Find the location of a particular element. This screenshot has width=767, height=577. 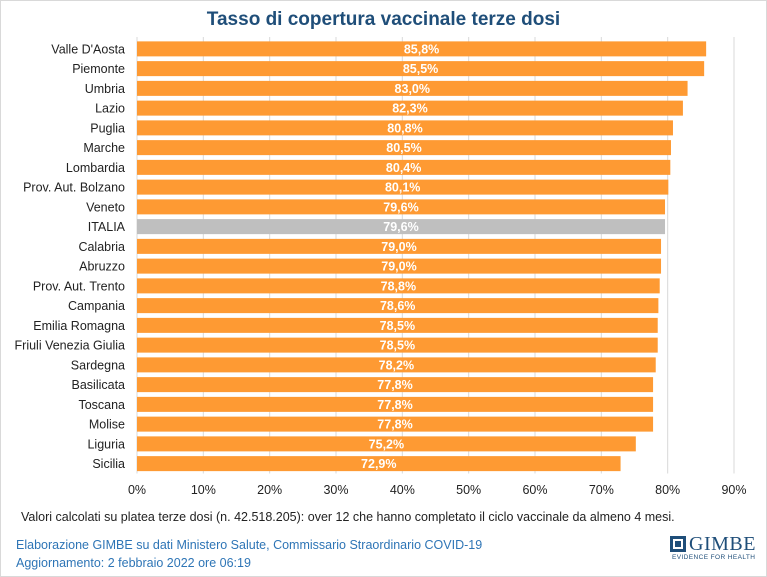

x-tick-label: 50% is located at coordinates (468, 490).